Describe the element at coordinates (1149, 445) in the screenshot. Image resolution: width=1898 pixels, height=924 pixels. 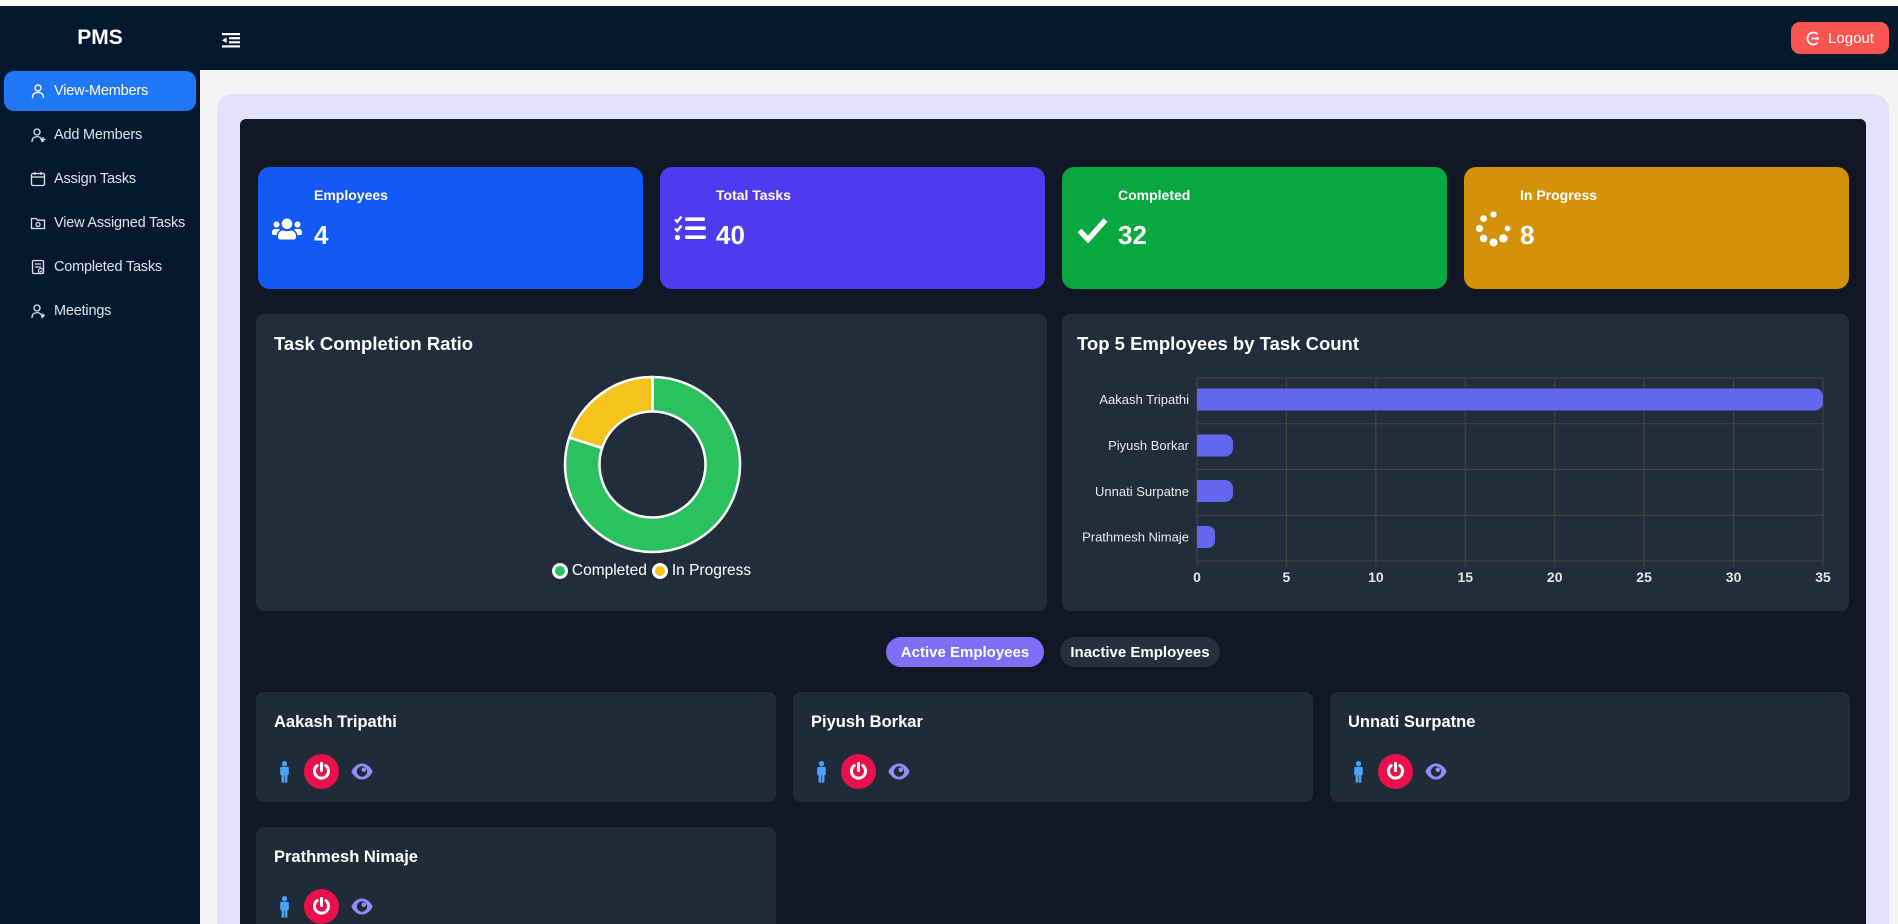
I see `svg-text: Piyush Borkar` at that location.